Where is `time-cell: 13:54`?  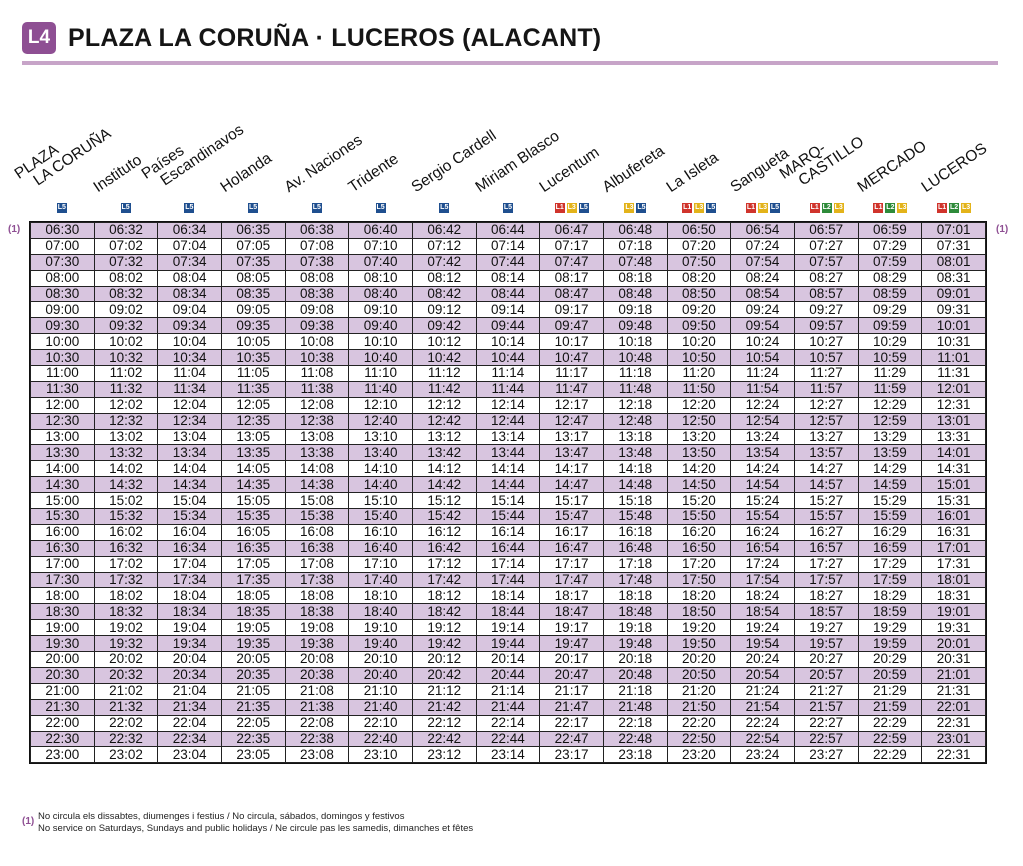
time-cell: 13:54 is located at coordinates (762, 453).